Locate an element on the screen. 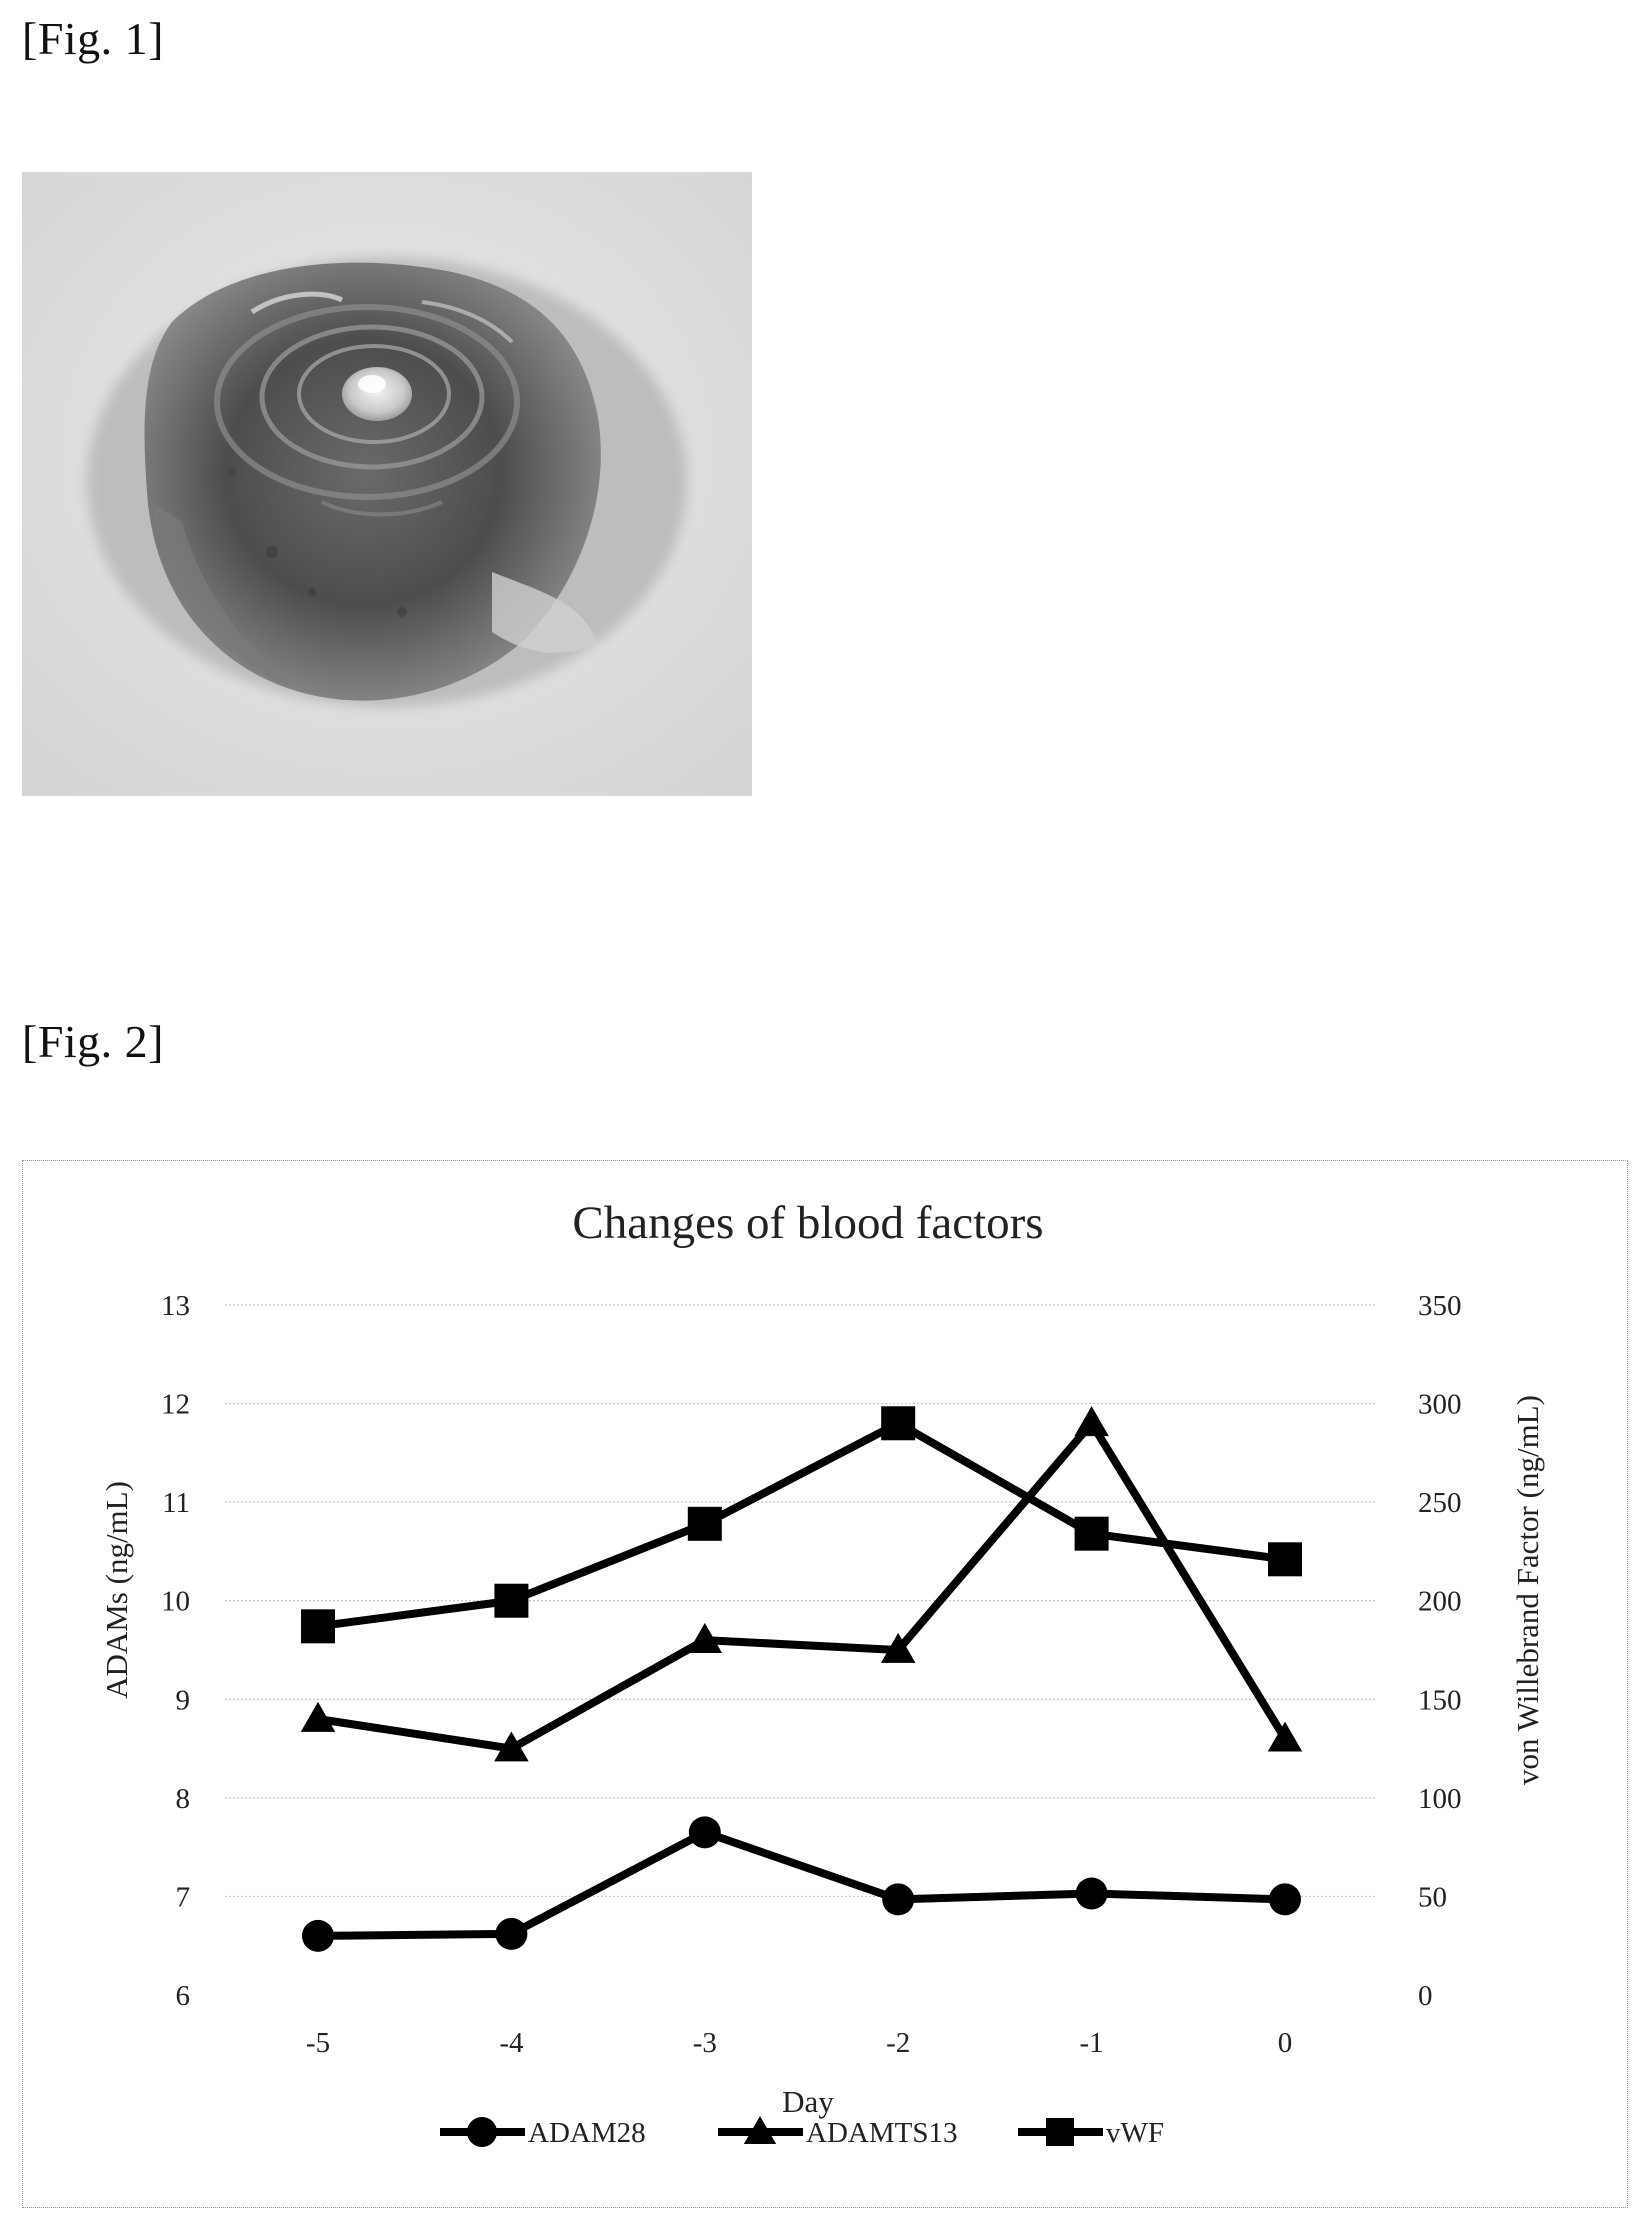  fig2-label: [Fig. 2] is located at coordinates (93, 1041).